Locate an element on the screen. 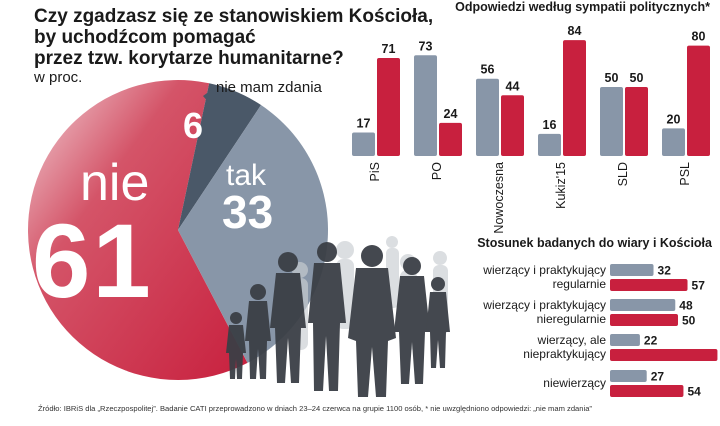  faith-bar-value: 27 is located at coordinates (658, 377).